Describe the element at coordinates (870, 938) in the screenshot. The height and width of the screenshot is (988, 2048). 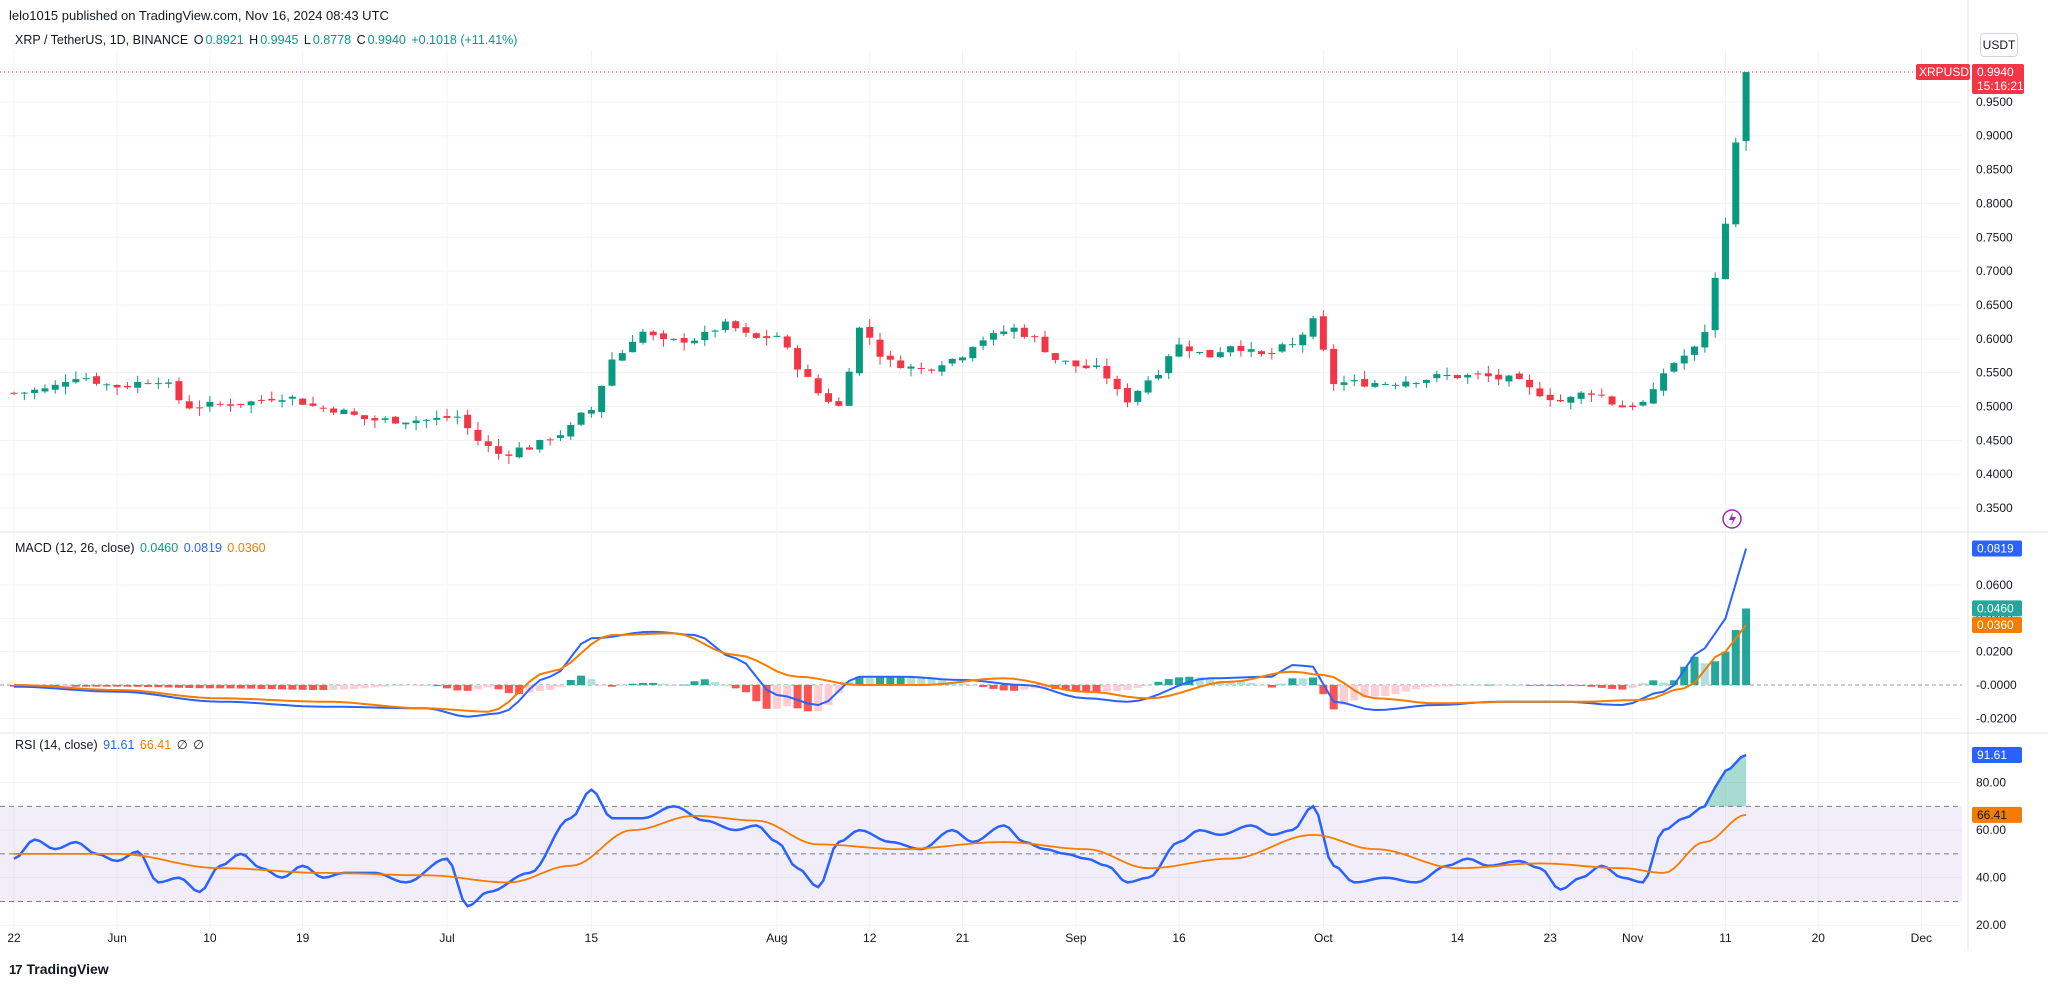
I see `x-tick-label: 12` at that location.